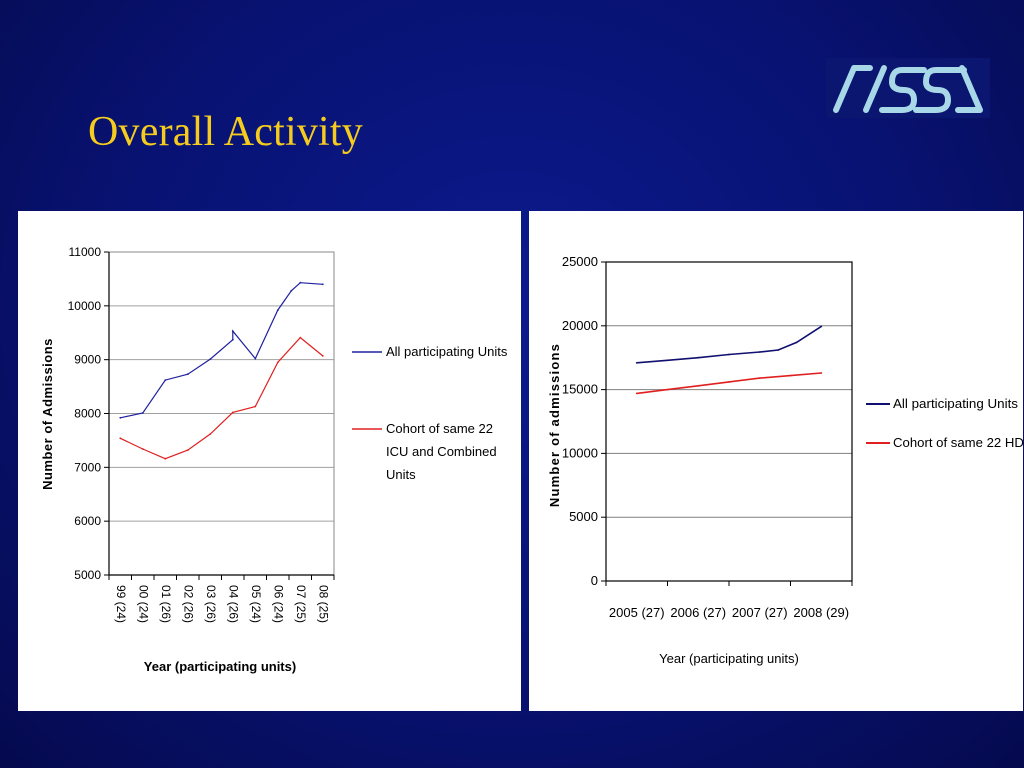 This screenshot has width=1024, height=768. Describe the element at coordinates (580, 261) in the screenshot. I see `y-tick-label: 25000` at that location.